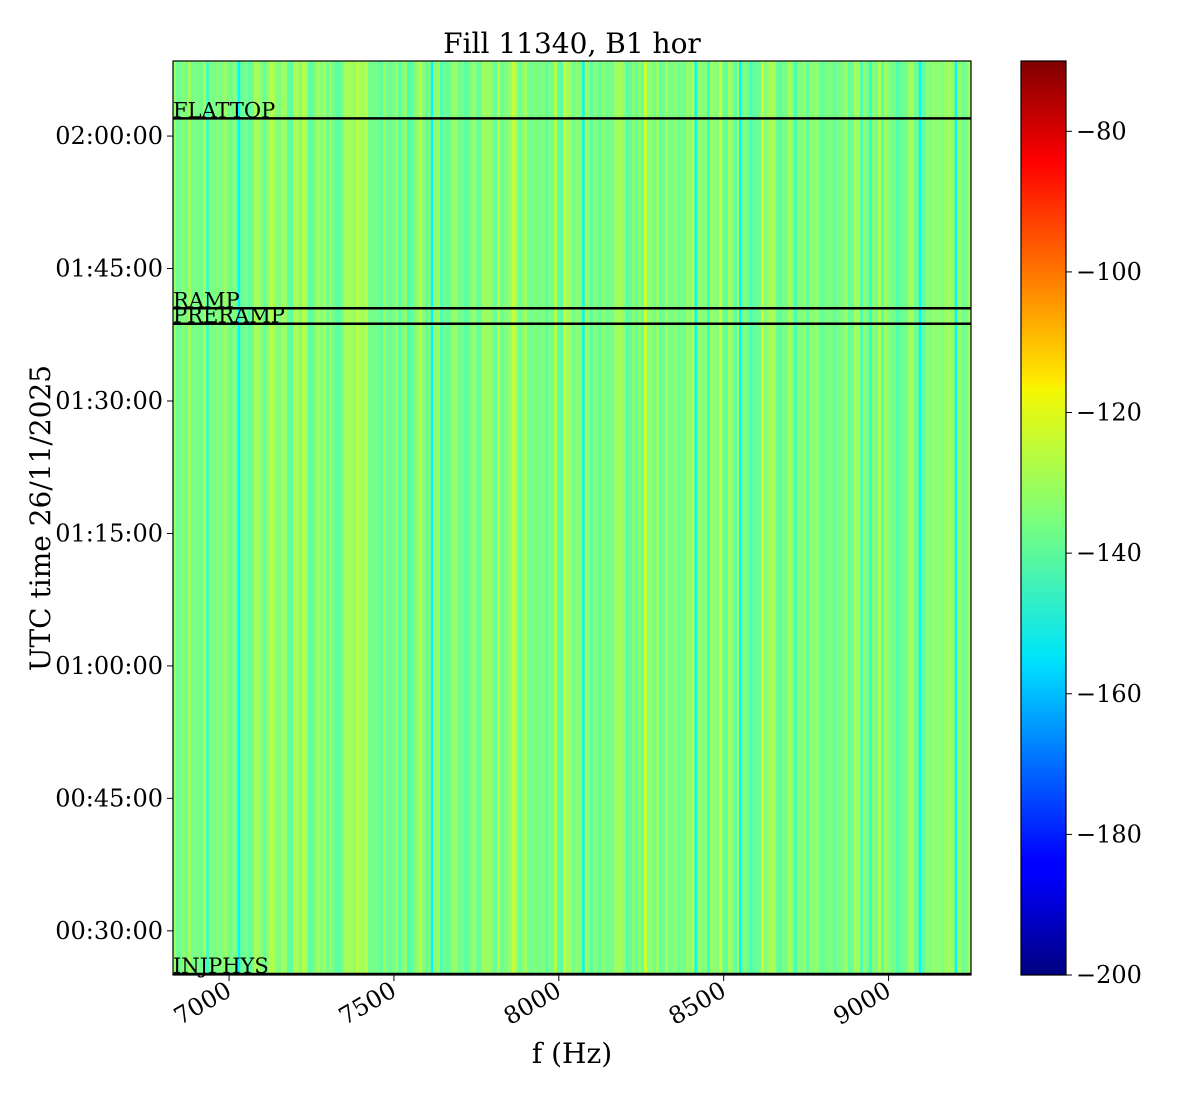 This screenshot has height=1100, width=1200. Describe the element at coordinates (862, 1003) in the screenshot. I see `x-tick-label: 9000` at that location.